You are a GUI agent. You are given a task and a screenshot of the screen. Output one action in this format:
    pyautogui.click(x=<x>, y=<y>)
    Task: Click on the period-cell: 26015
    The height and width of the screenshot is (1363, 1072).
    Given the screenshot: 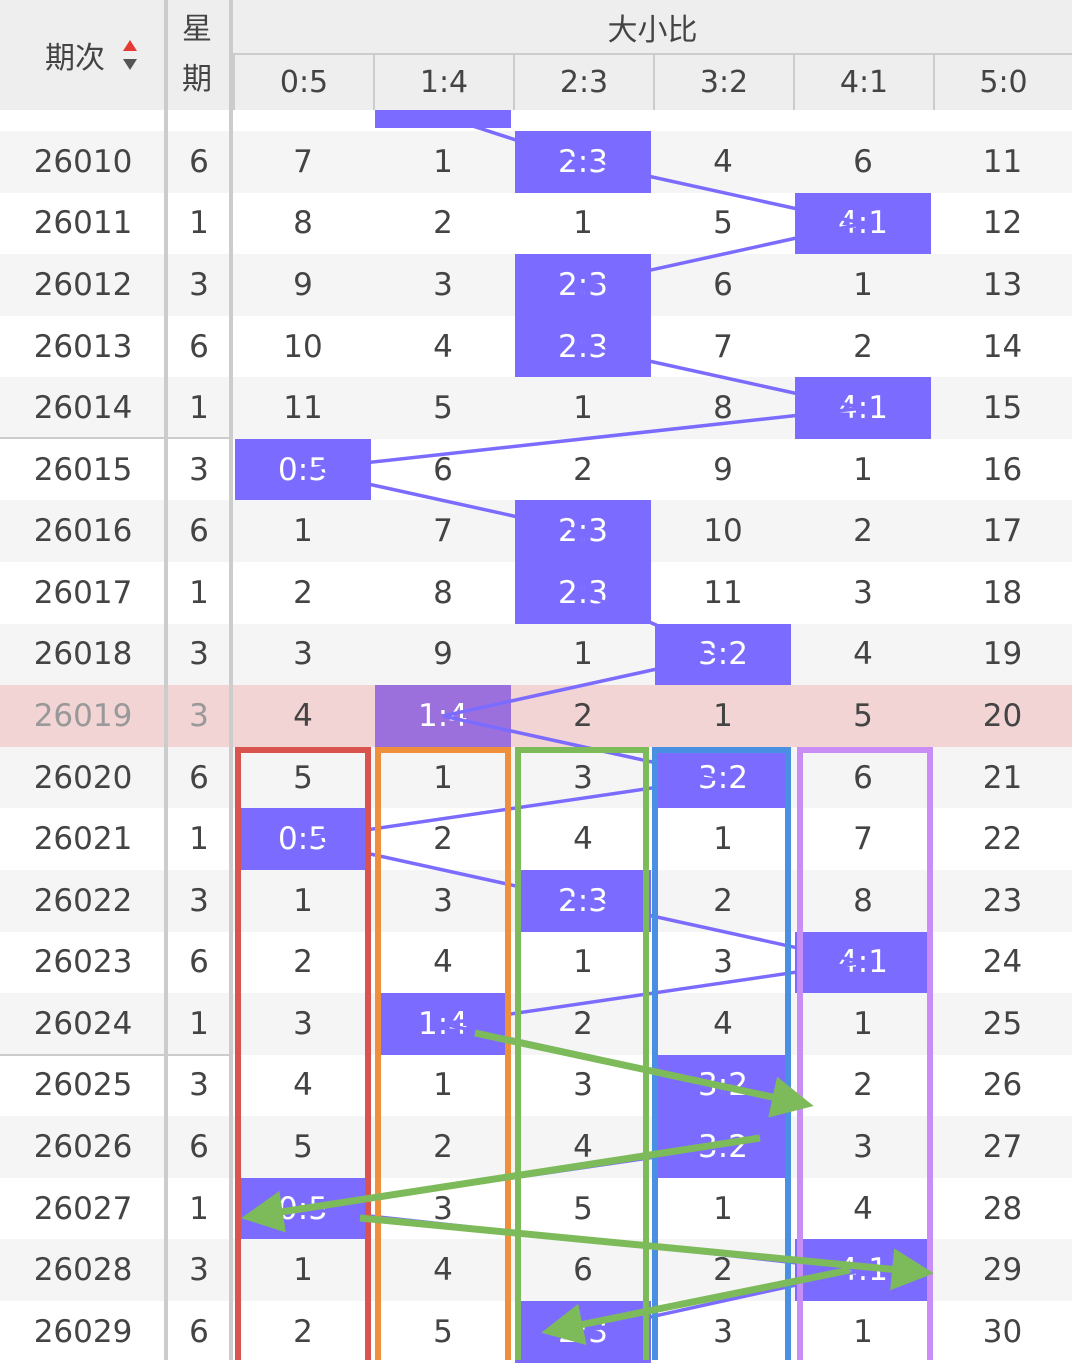 What is the action you would take?
    pyautogui.click(x=83, y=469)
    